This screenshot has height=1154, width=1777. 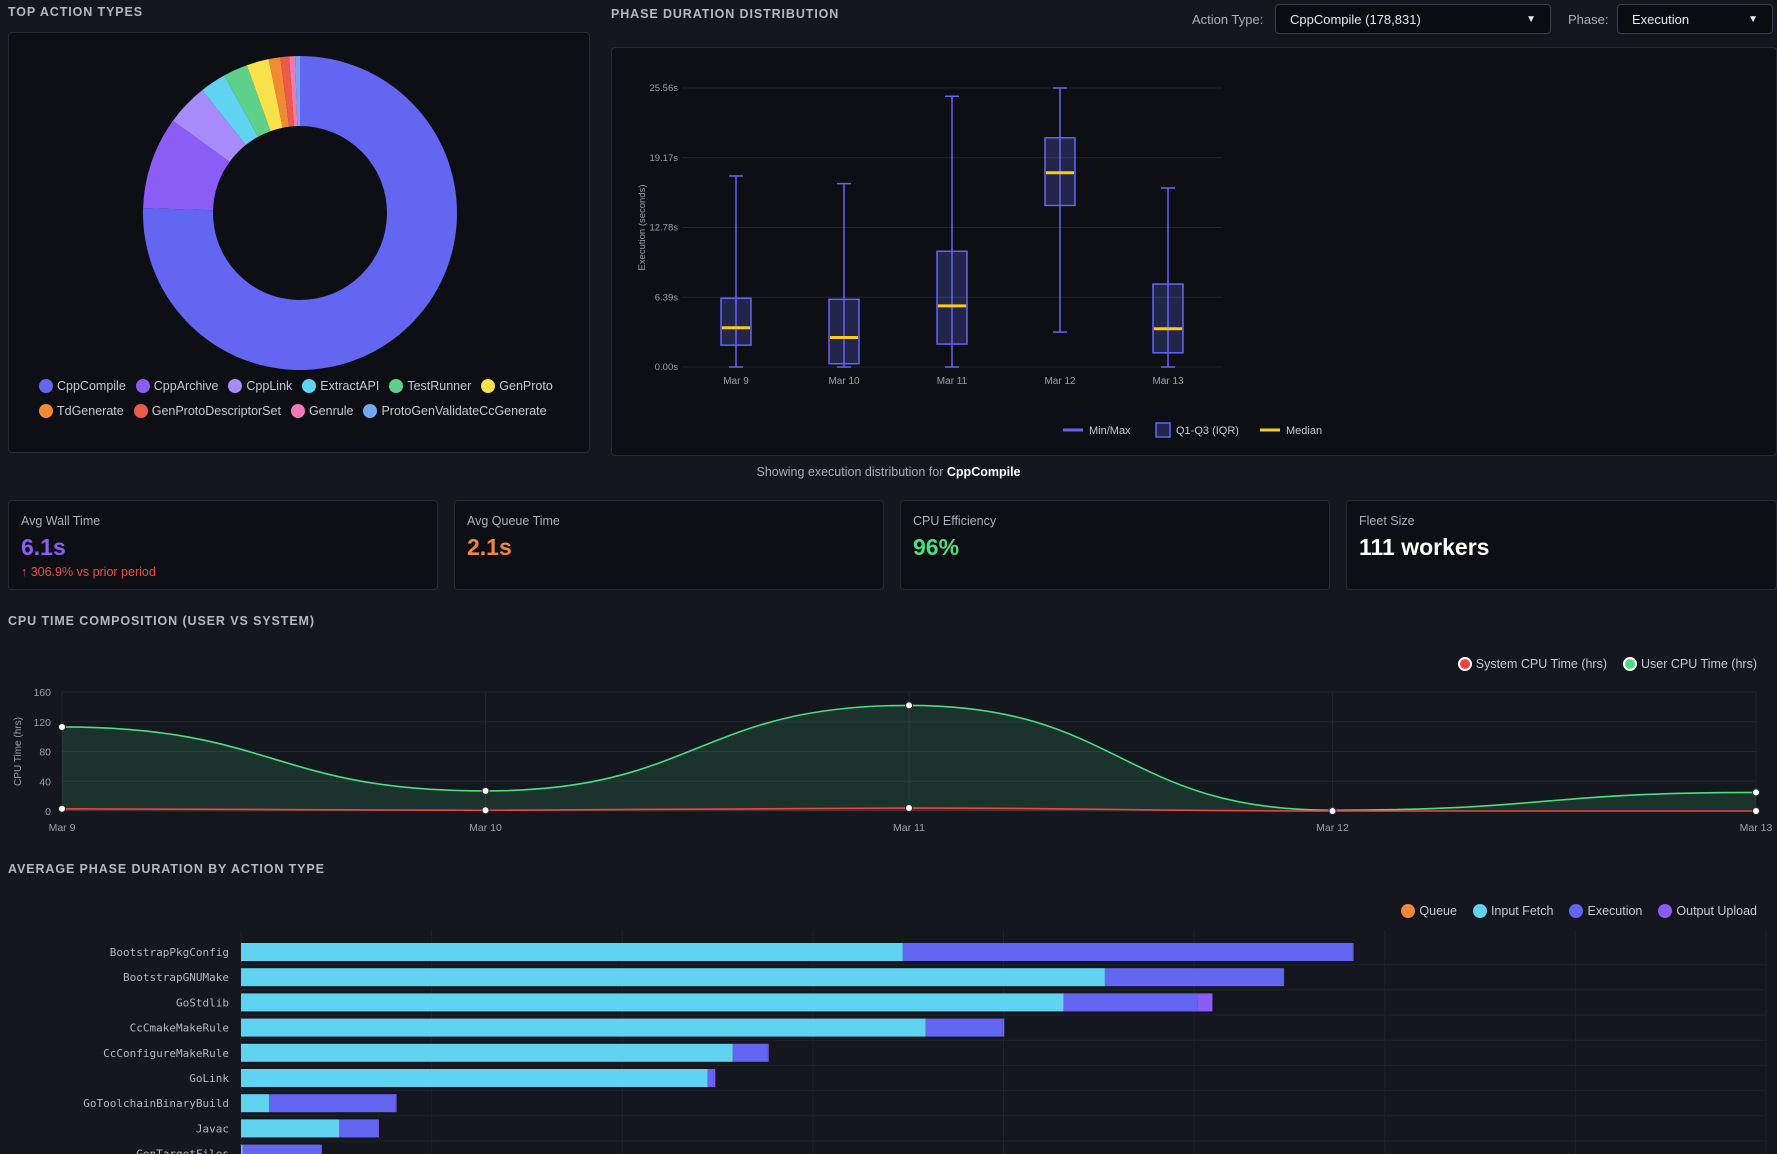 I want to click on y-tick-label: 19.17s, so click(x=663, y=158).